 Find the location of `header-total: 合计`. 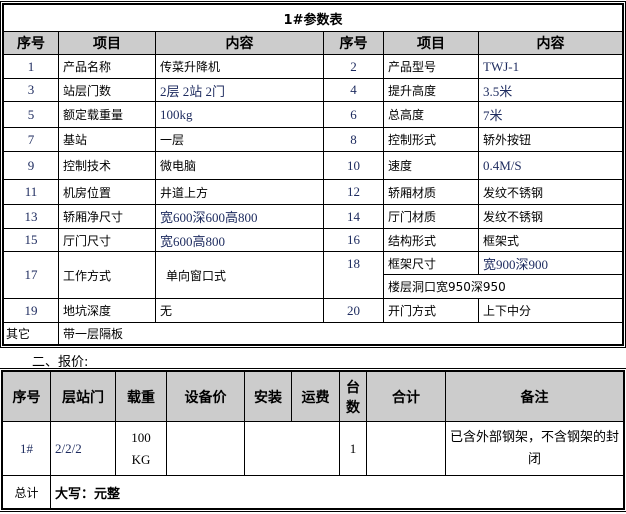

header-total: 合计 is located at coordinates (406, 396).